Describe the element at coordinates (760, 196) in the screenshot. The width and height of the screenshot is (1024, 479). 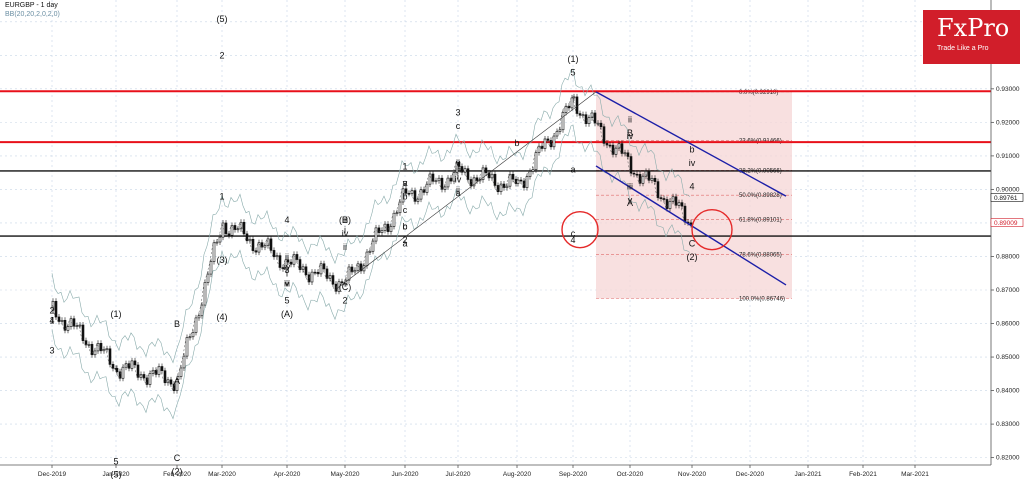
I see `fib-level-label: 50.0%(0.89828)` at that location.